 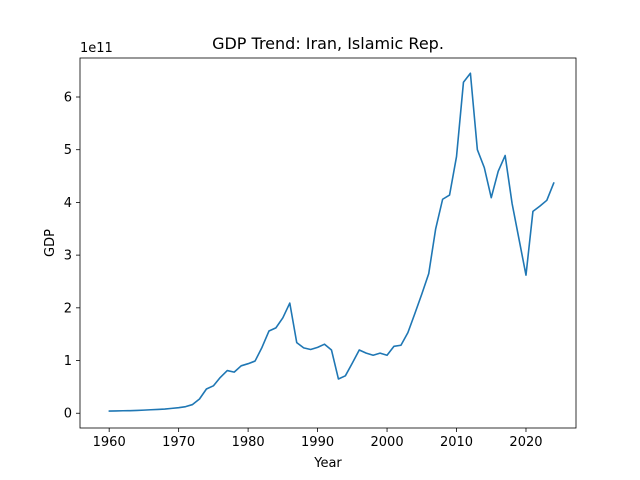 What do you see at coordinates (248, 442) in the screenshot?
I see `x-tick-label: 1980` at bounding box center [248, 442].